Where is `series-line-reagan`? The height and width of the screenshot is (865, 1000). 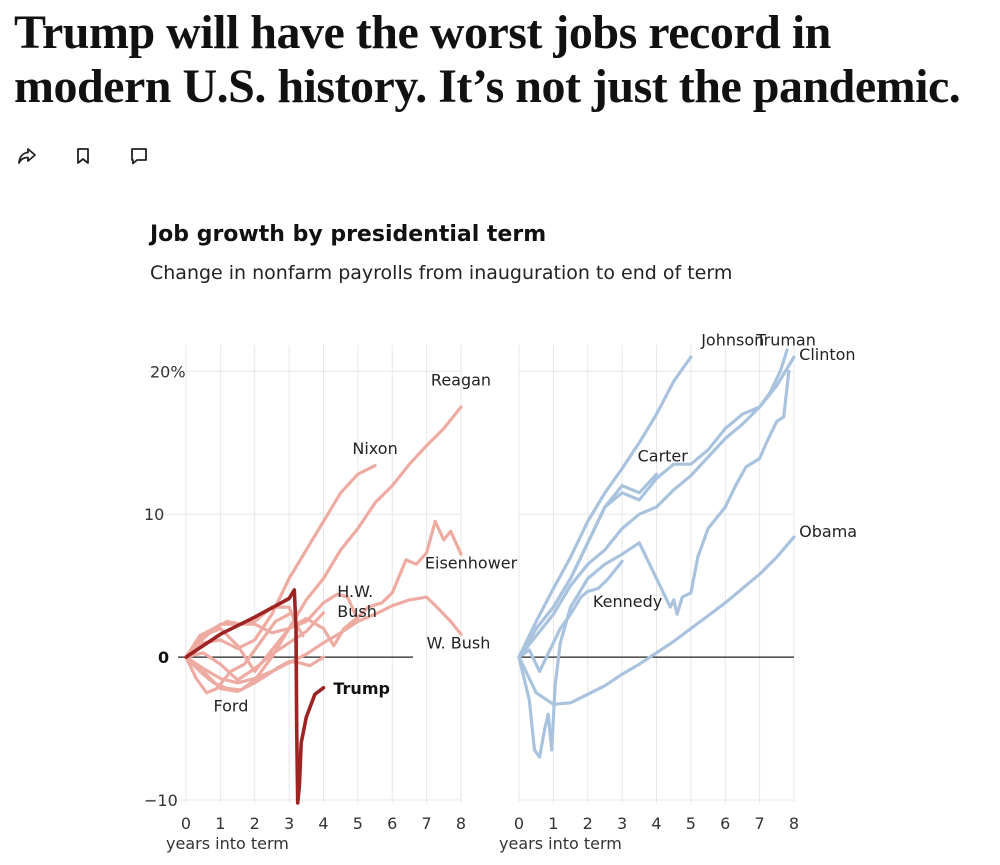 series-line-reagan is located at coordinates (323, 548).